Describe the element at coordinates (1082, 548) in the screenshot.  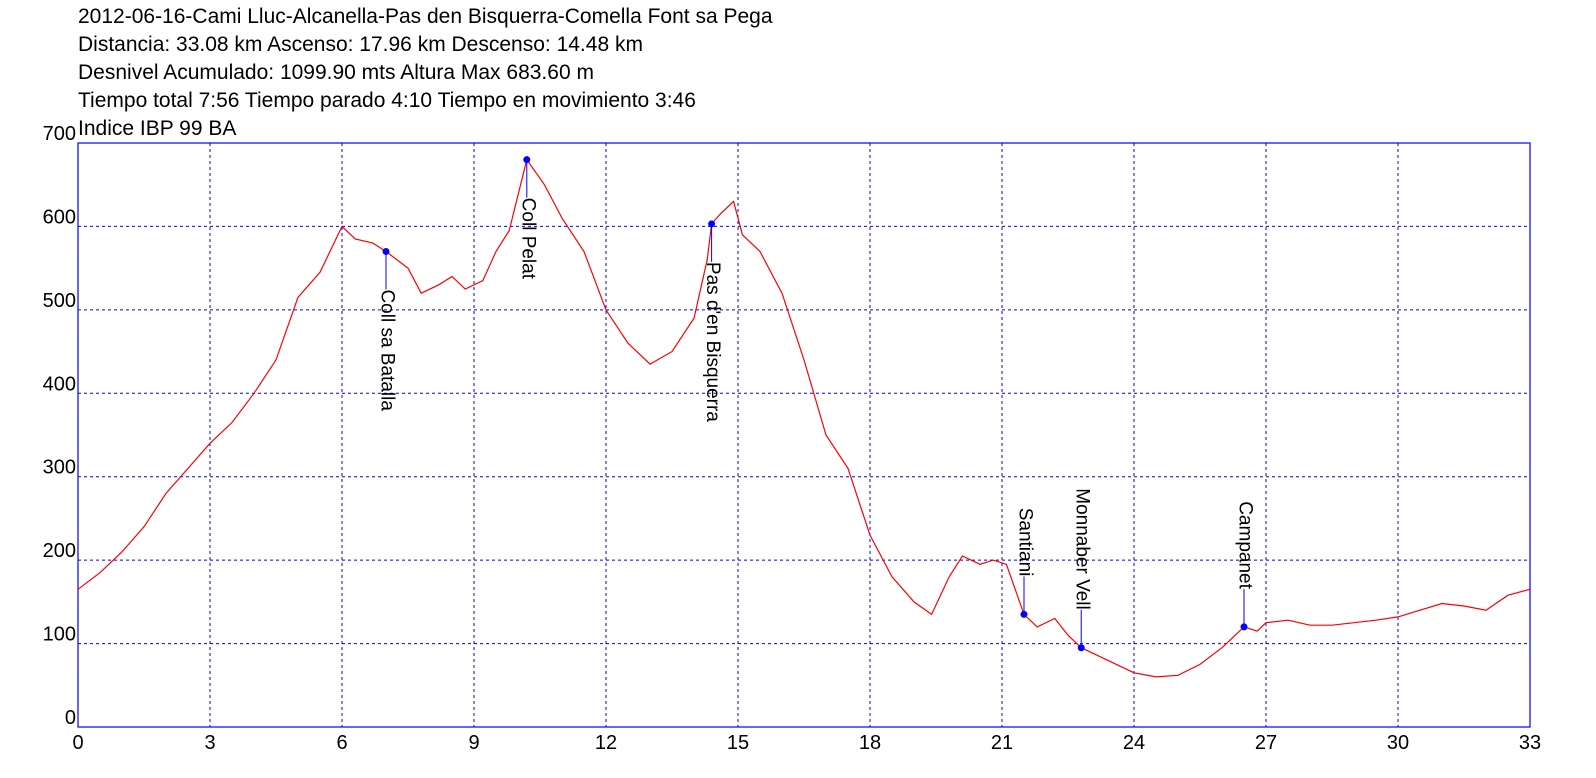
I see `waypoint-label: Monnaber Vell` at that location.